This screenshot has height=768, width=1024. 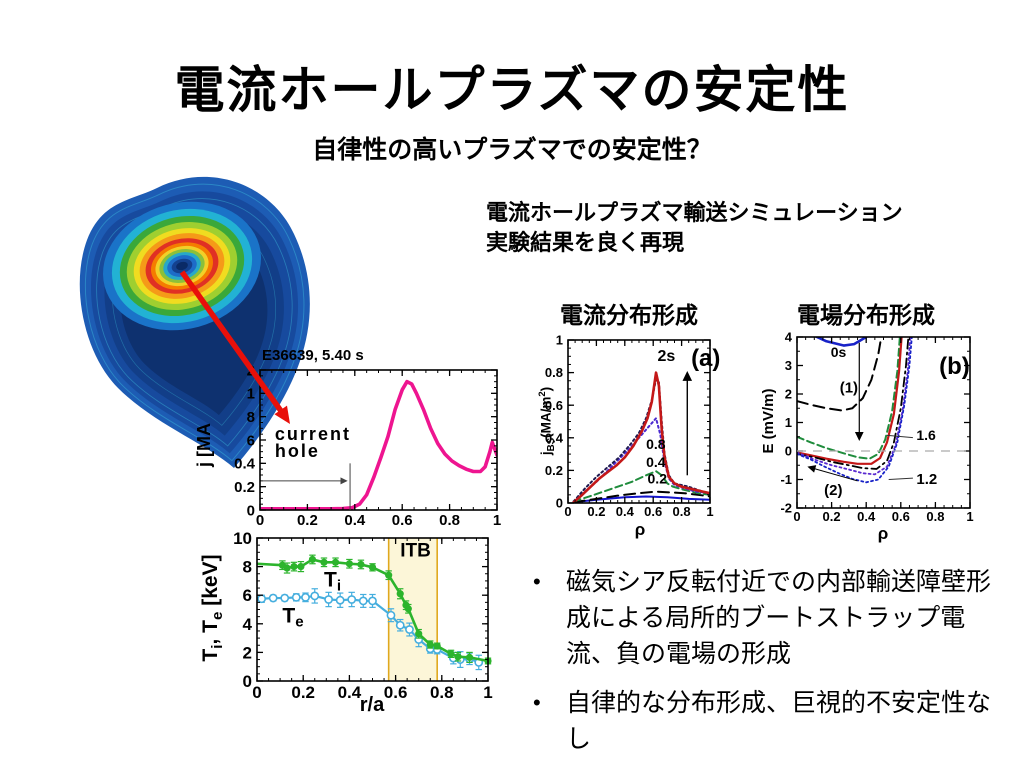 I want to click on svg-text: hole, so click(x=297, y=451).